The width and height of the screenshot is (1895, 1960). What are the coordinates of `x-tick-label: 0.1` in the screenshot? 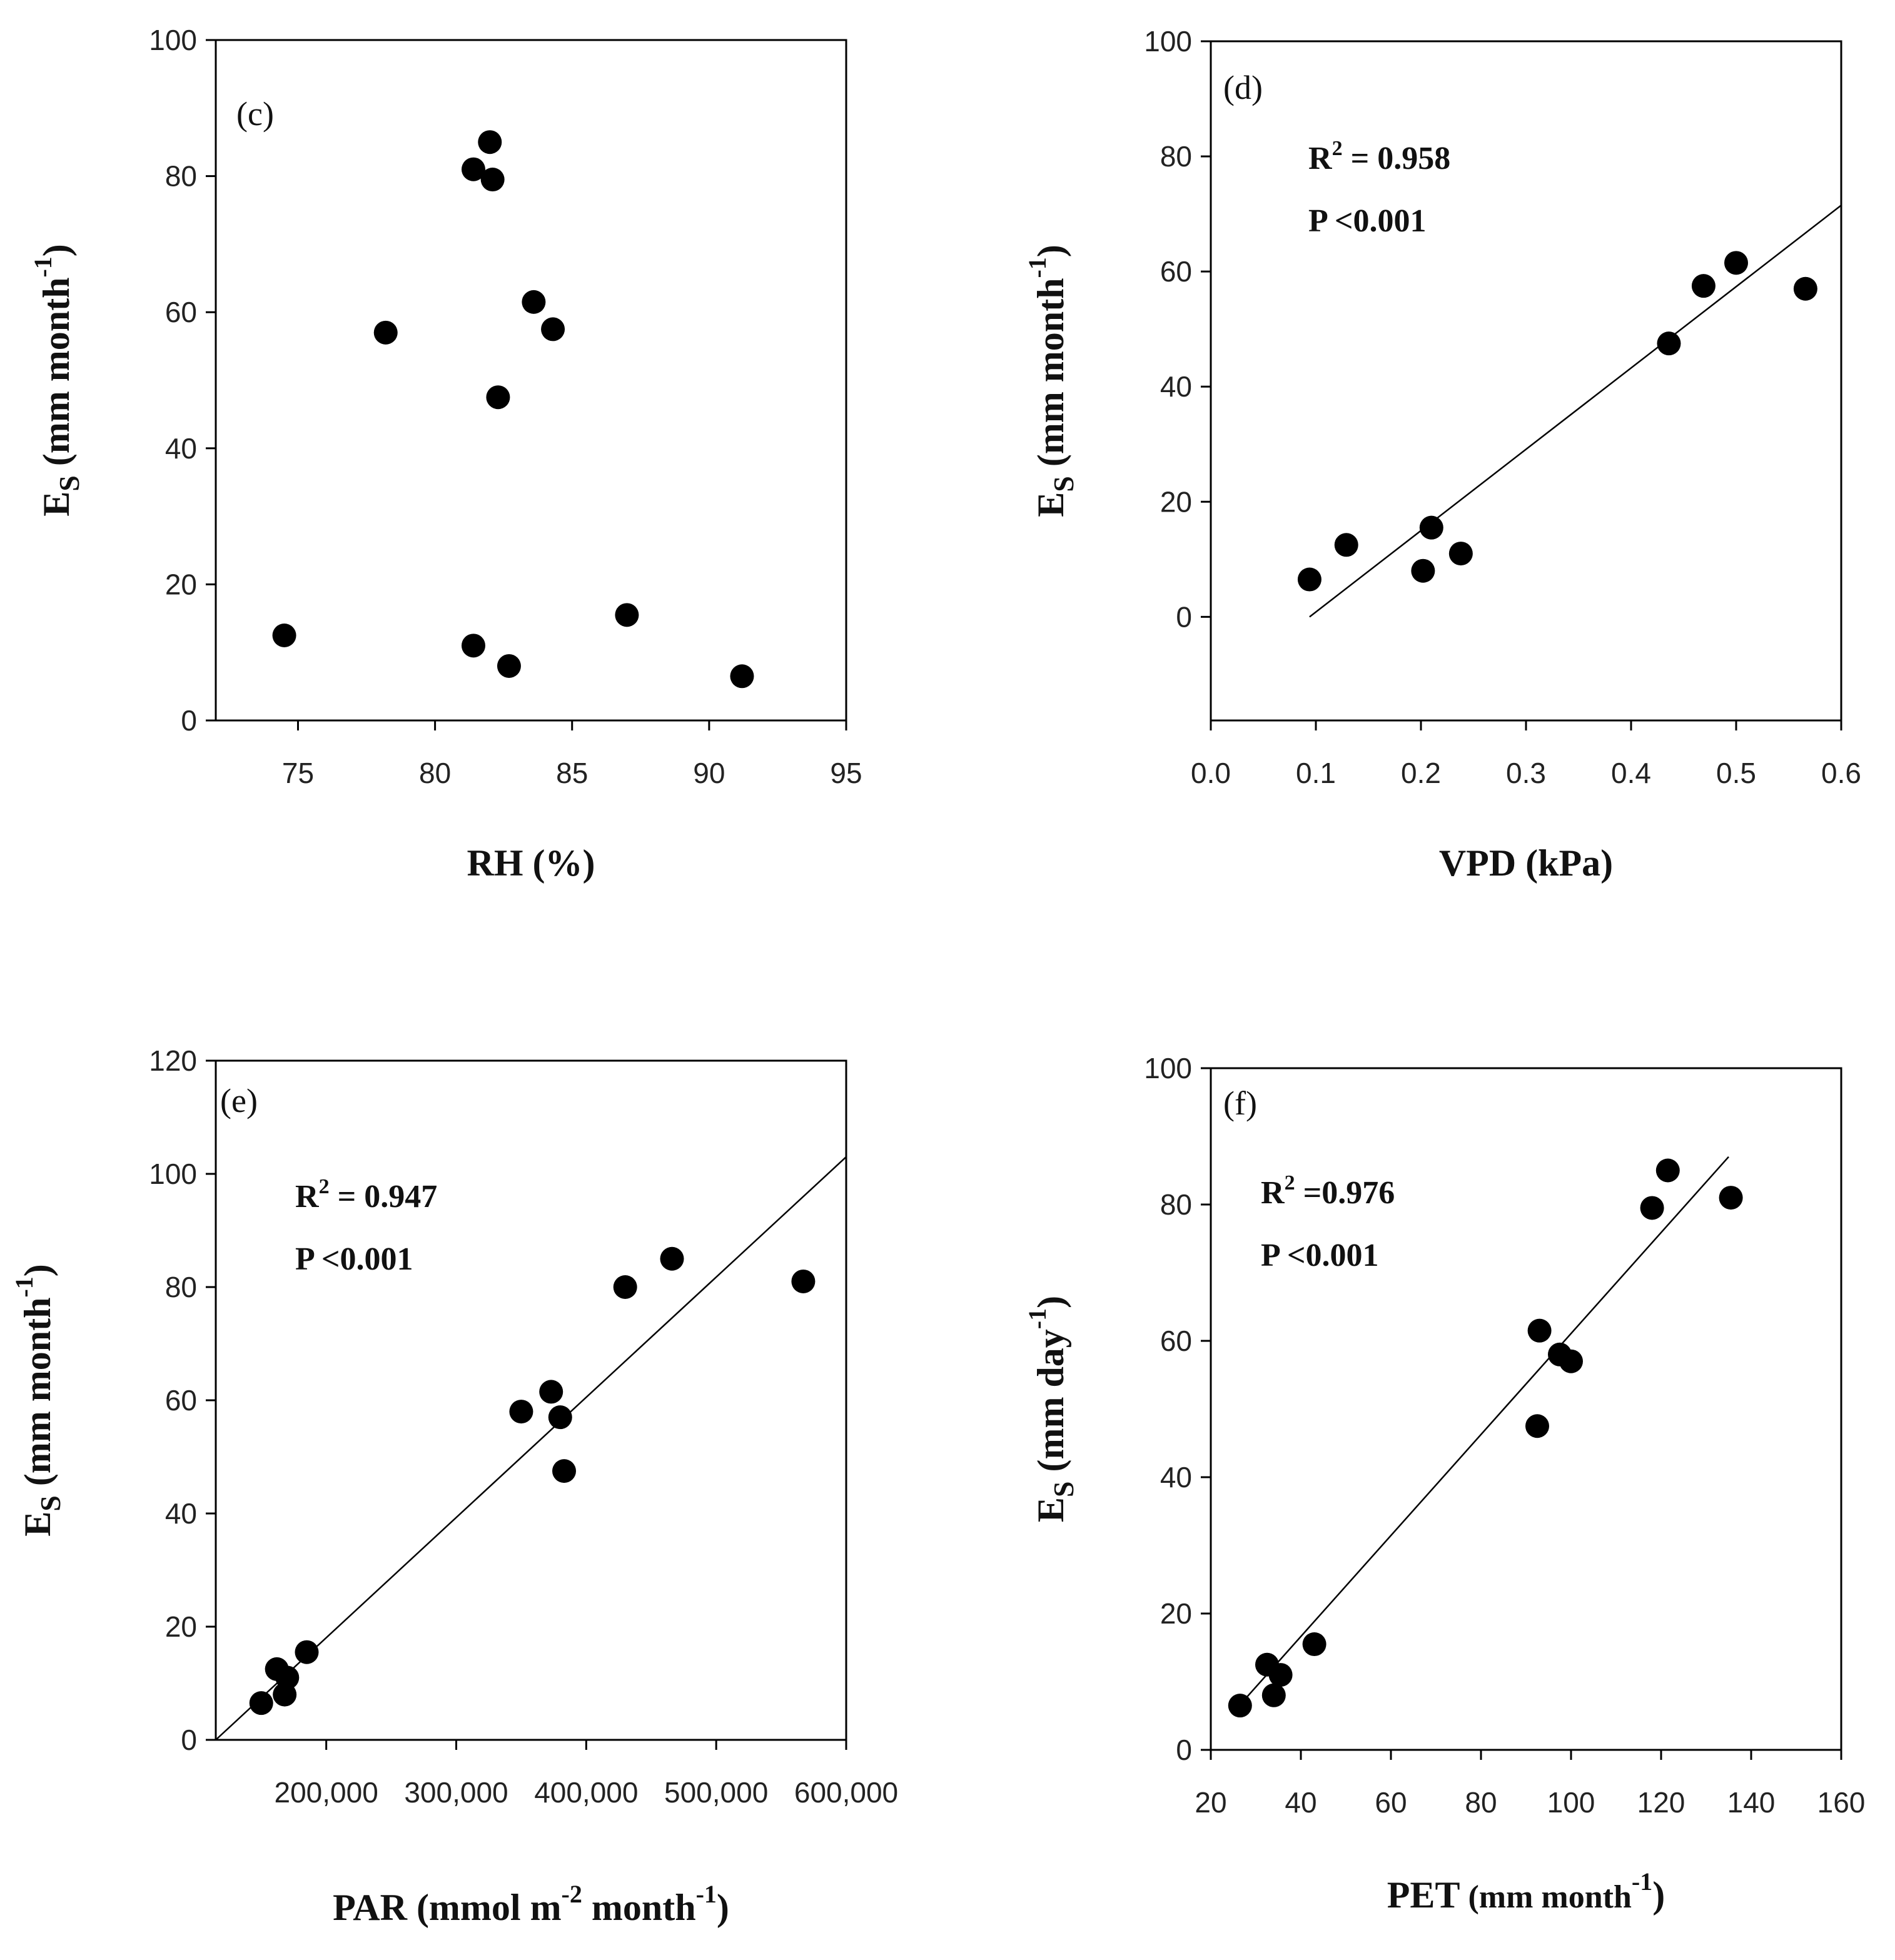 It's located at (1316, 773).